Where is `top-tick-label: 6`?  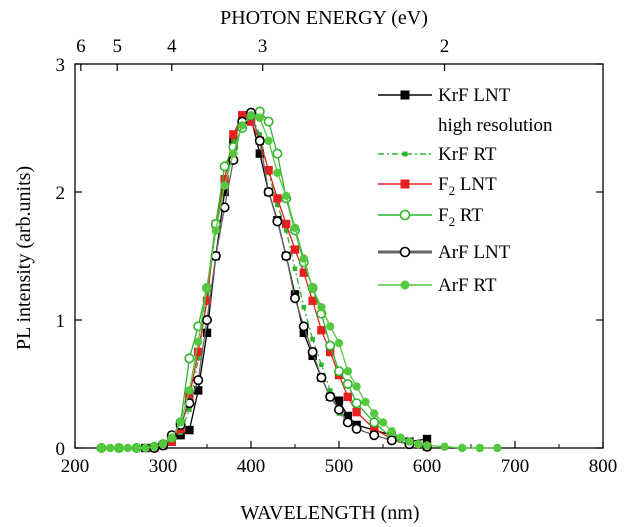 top-tick-label: 6 is located at coordinates (81, 46).